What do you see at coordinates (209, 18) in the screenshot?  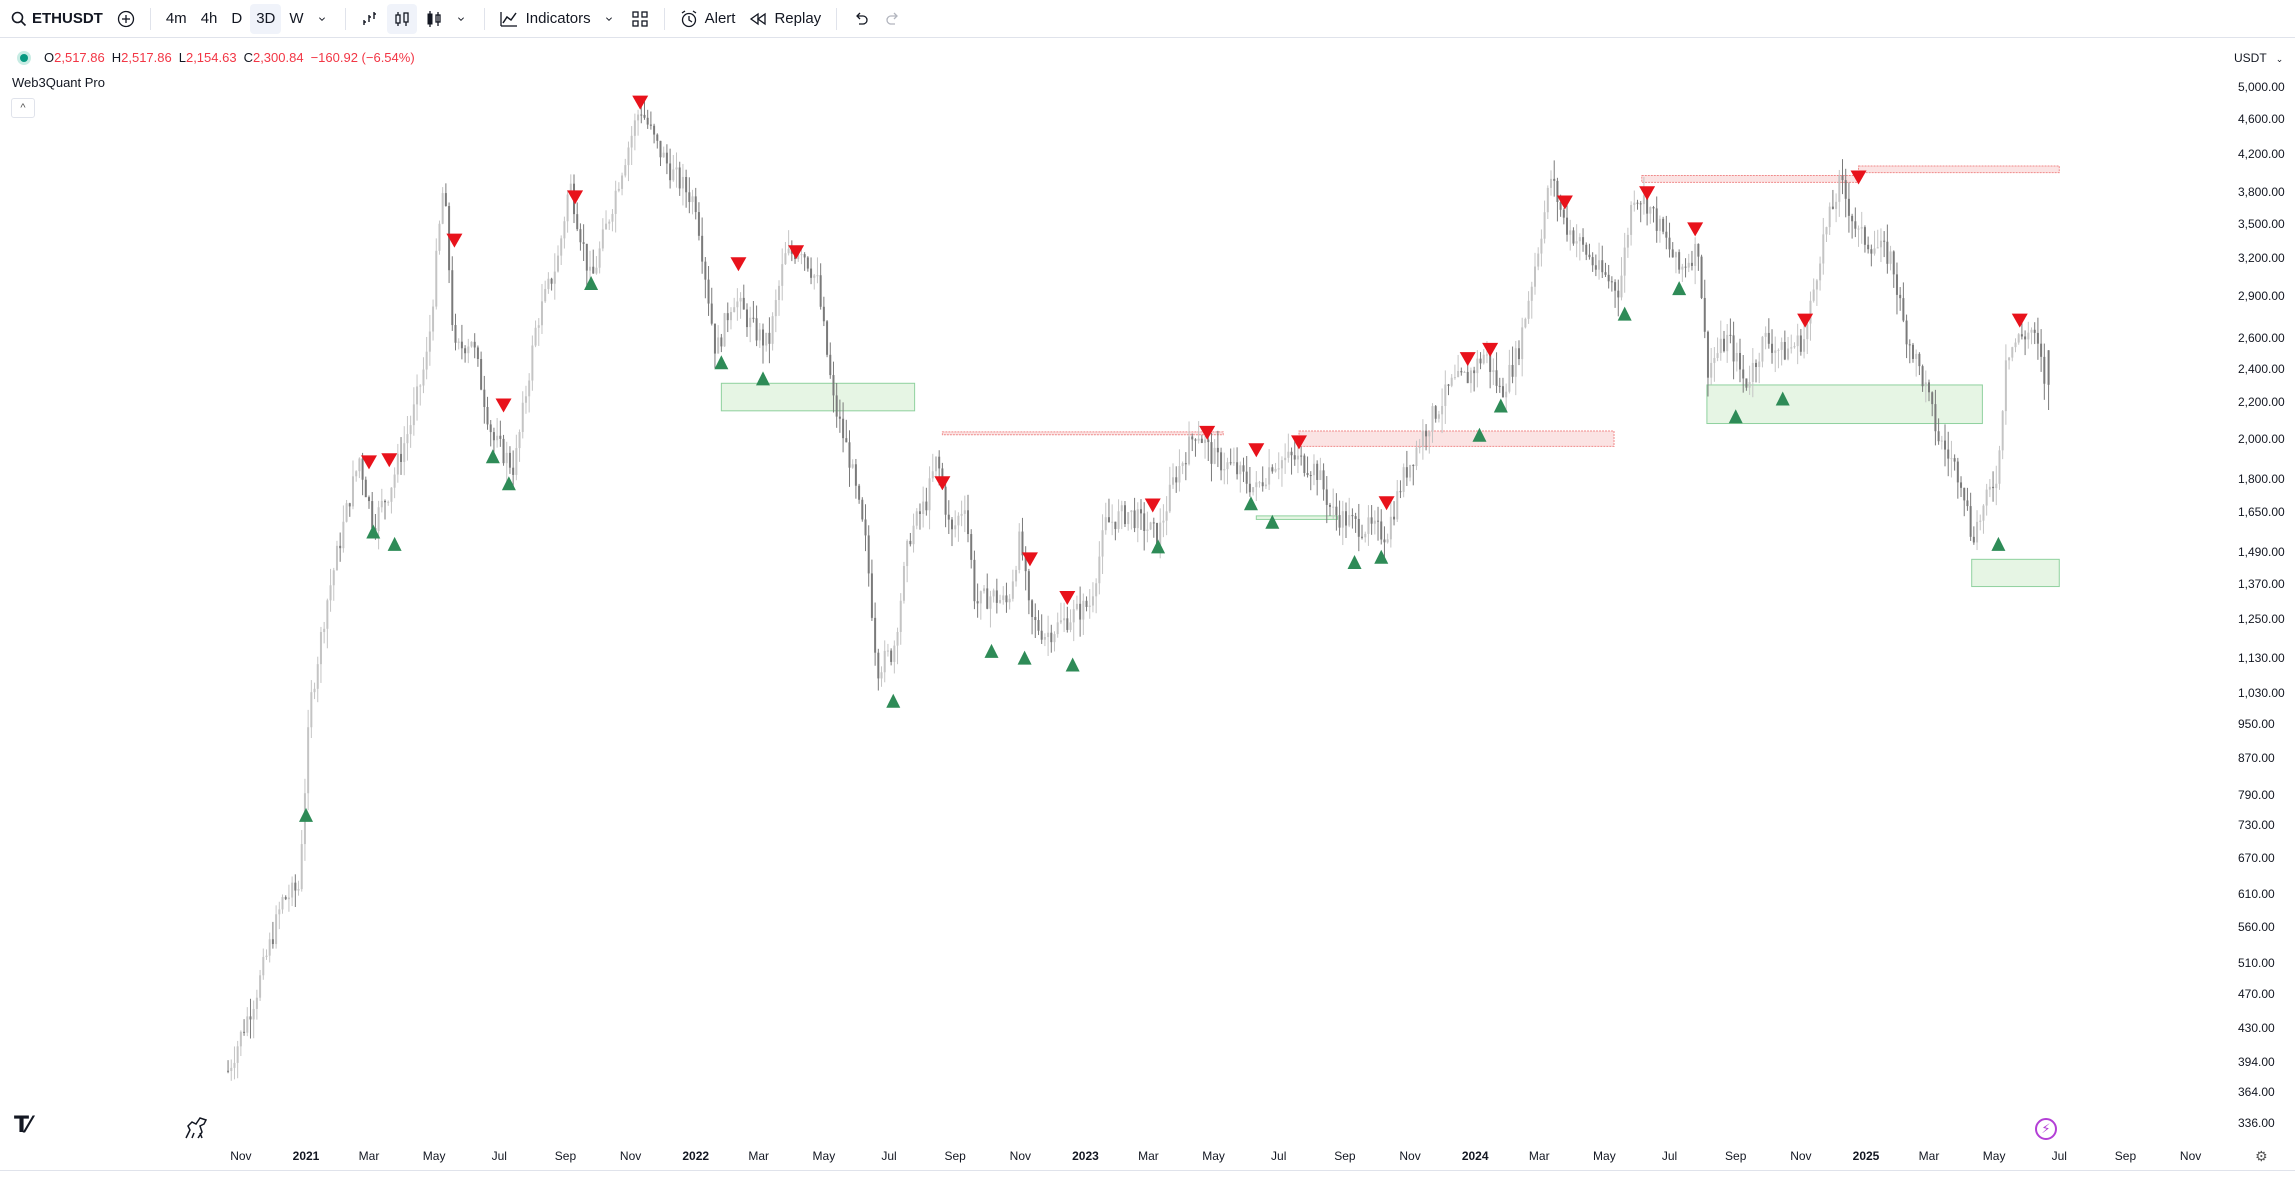 I see `interval-4h: 4h` at bounding box center [209, 18].